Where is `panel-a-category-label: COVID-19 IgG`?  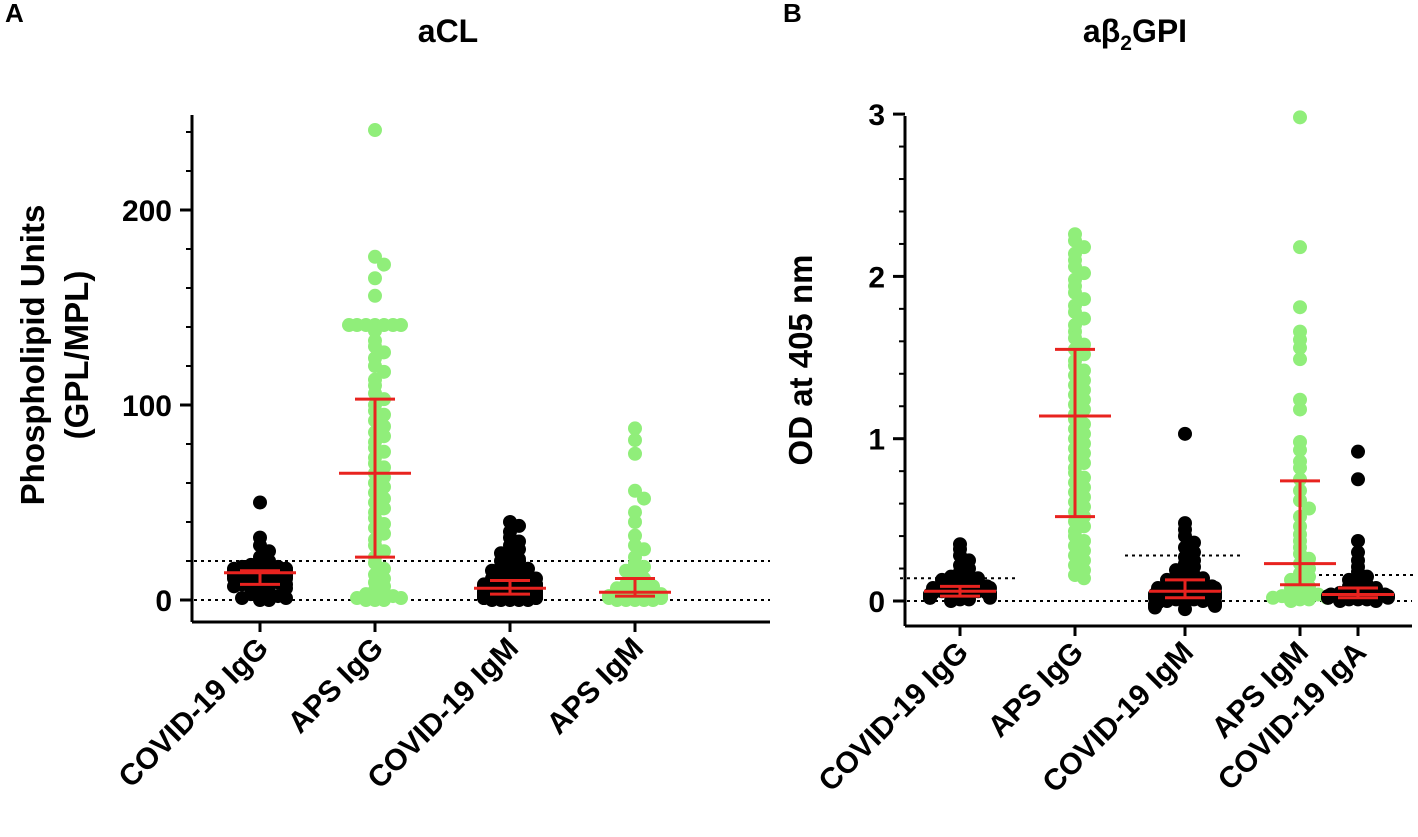
panel-a-category-label: COVID-19 IgG is located at coordinates (194, 713).